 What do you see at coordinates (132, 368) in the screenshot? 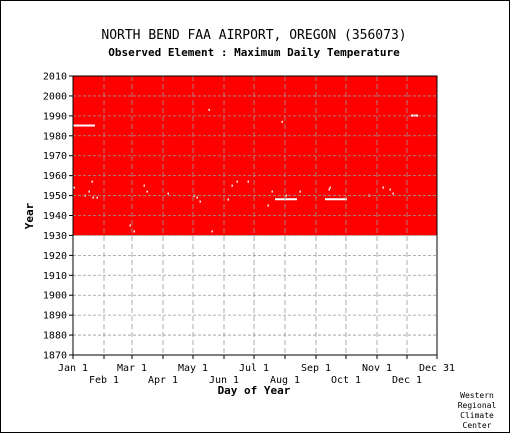
I see `x-tick-label: Mar 1` at bounding box center [132, 368].